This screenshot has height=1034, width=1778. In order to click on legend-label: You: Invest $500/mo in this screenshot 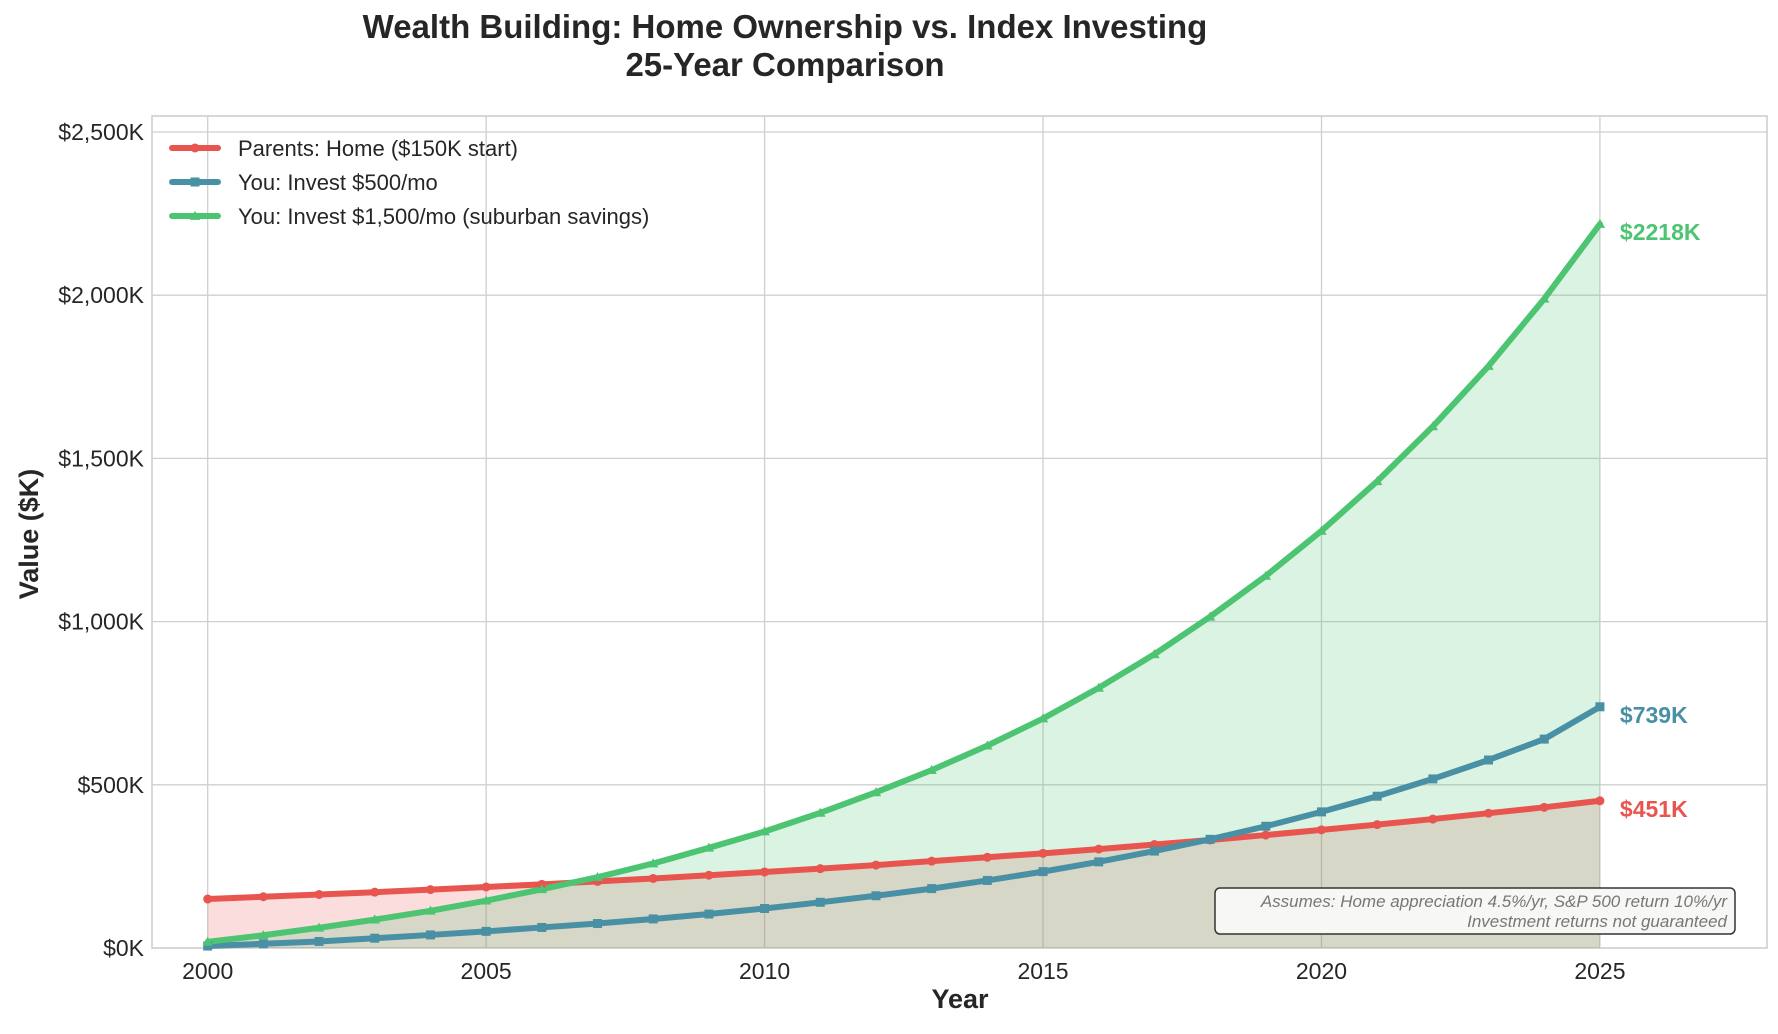, I will do `click(338, 182)`.